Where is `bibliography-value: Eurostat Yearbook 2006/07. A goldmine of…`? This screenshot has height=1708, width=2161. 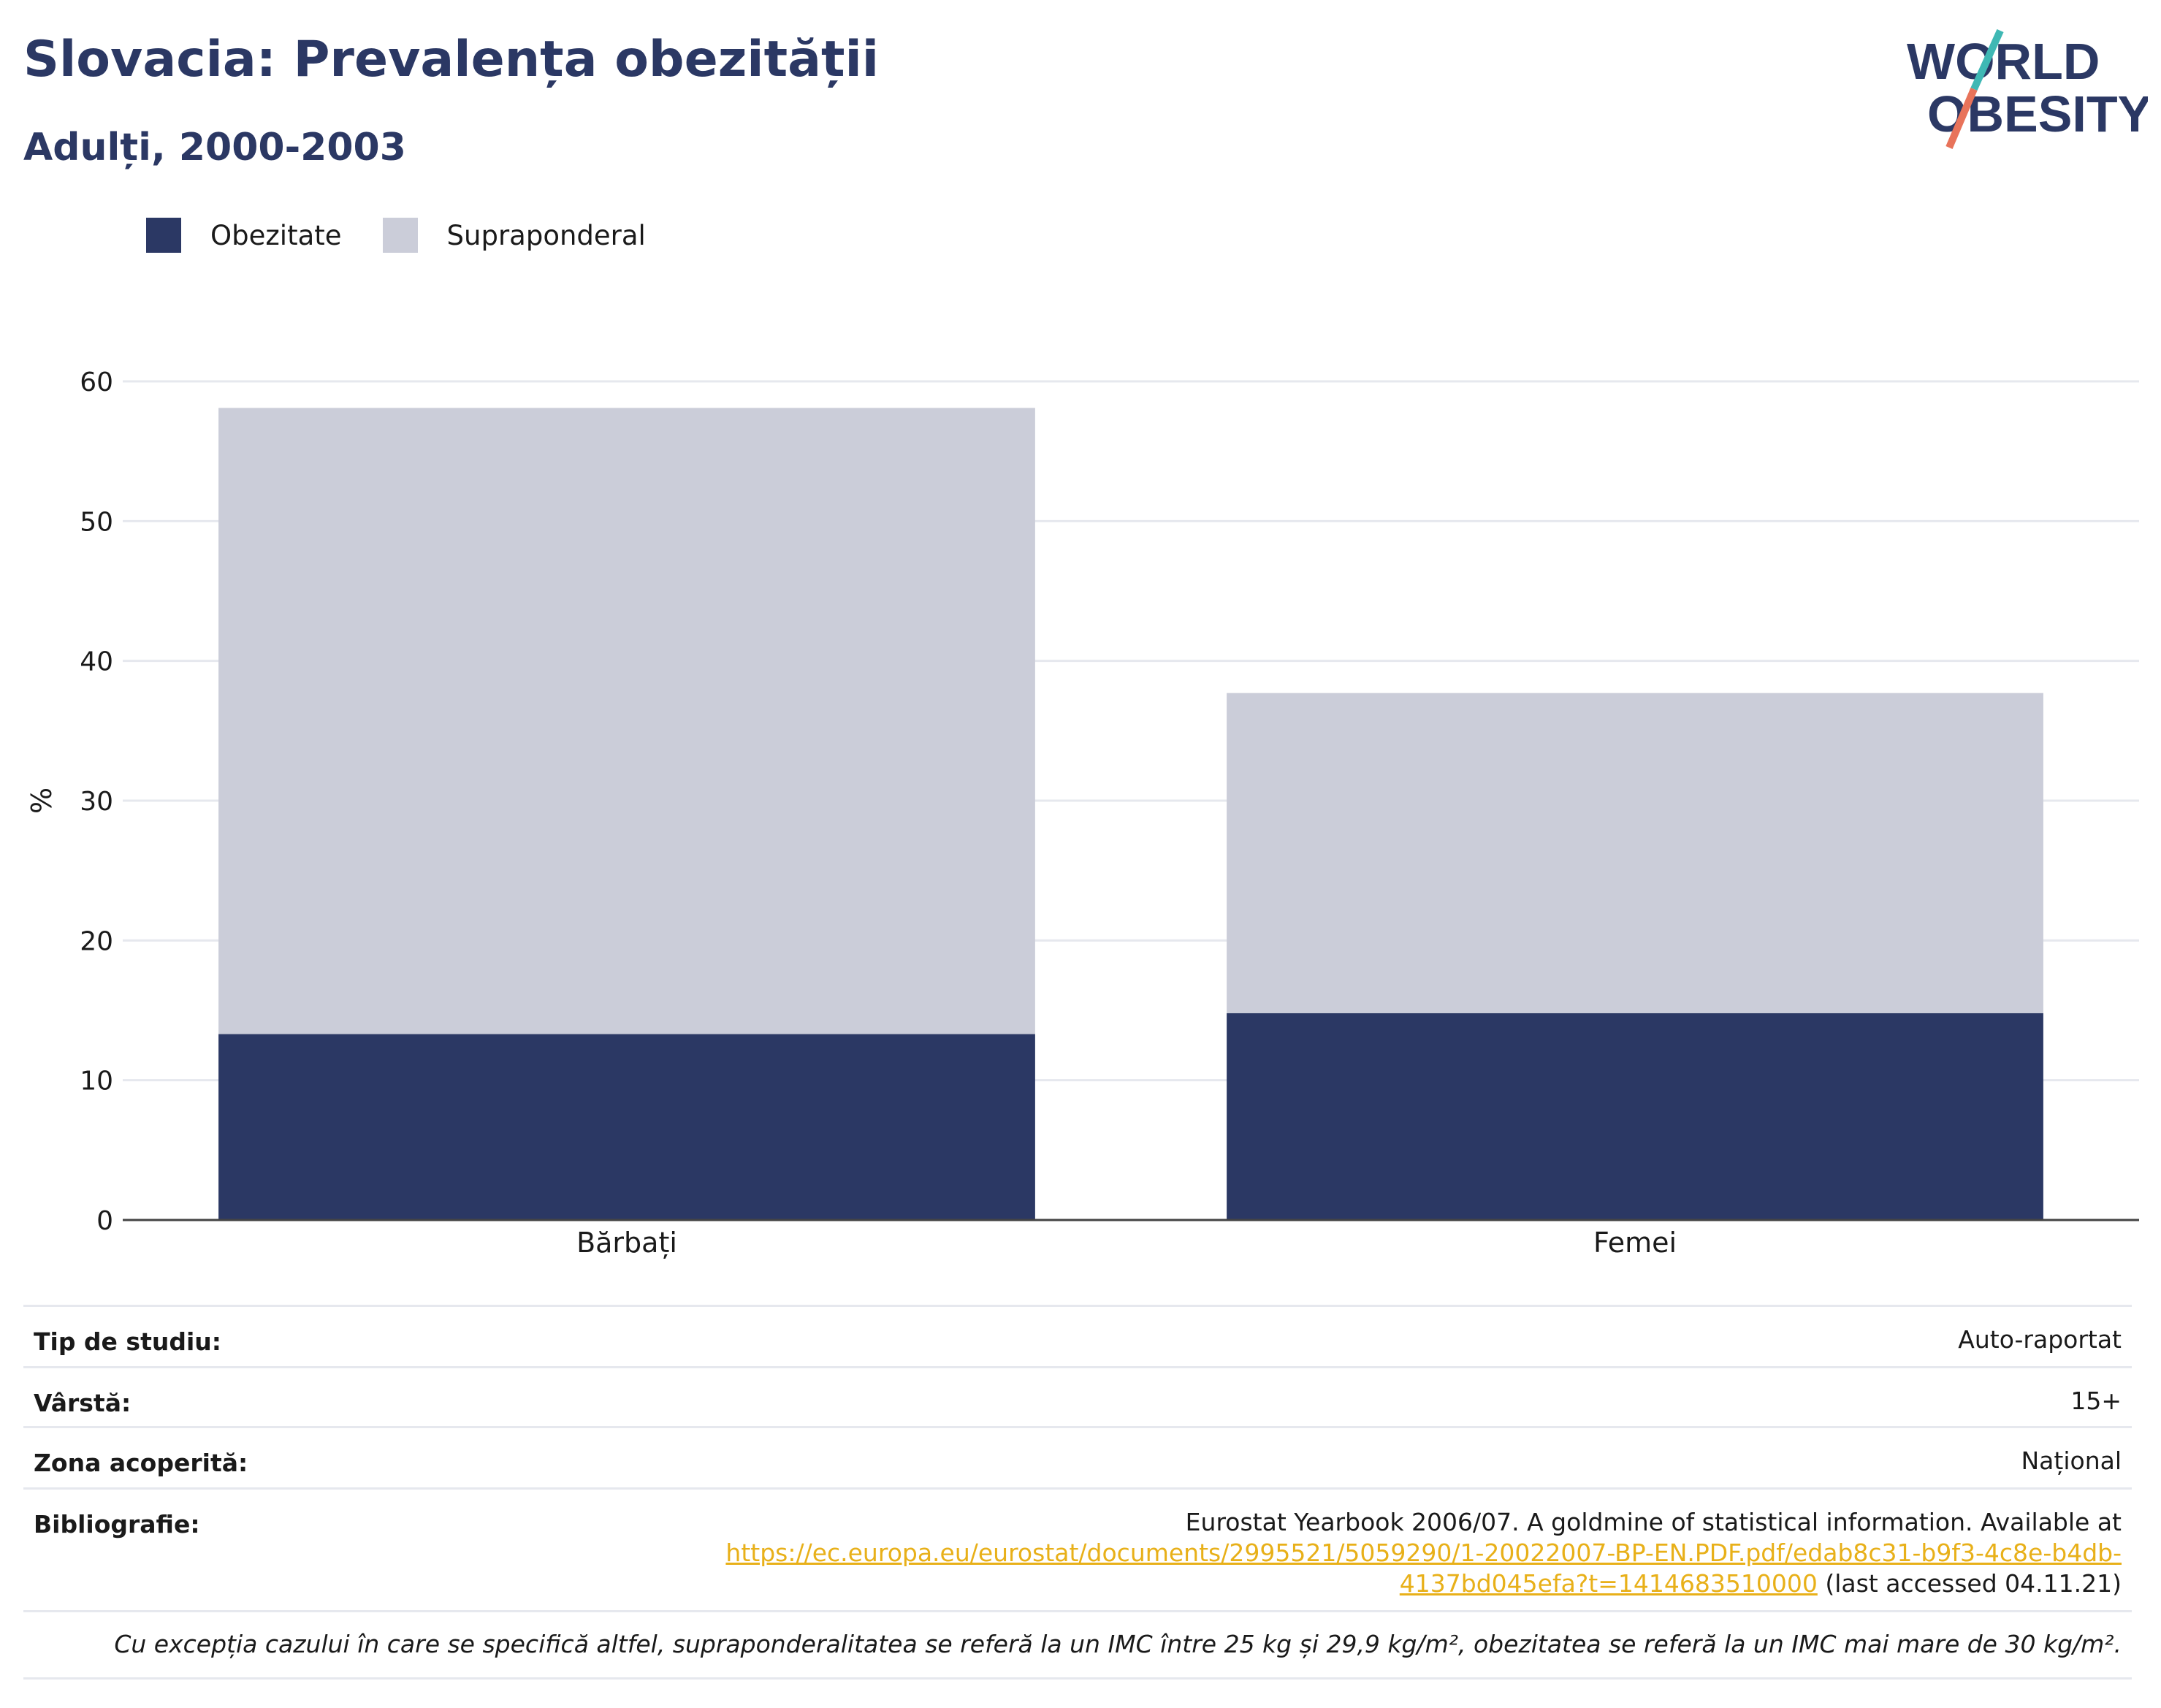 bibliography-value: Eurostat Yearbook 2006/07. A goldmine of… is located at coordinates (1078, 1553).